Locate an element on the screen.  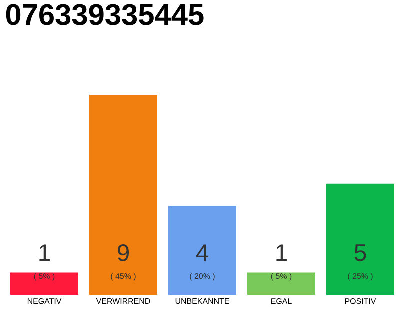
data-label: 9 is located at coordinates (124, 253).